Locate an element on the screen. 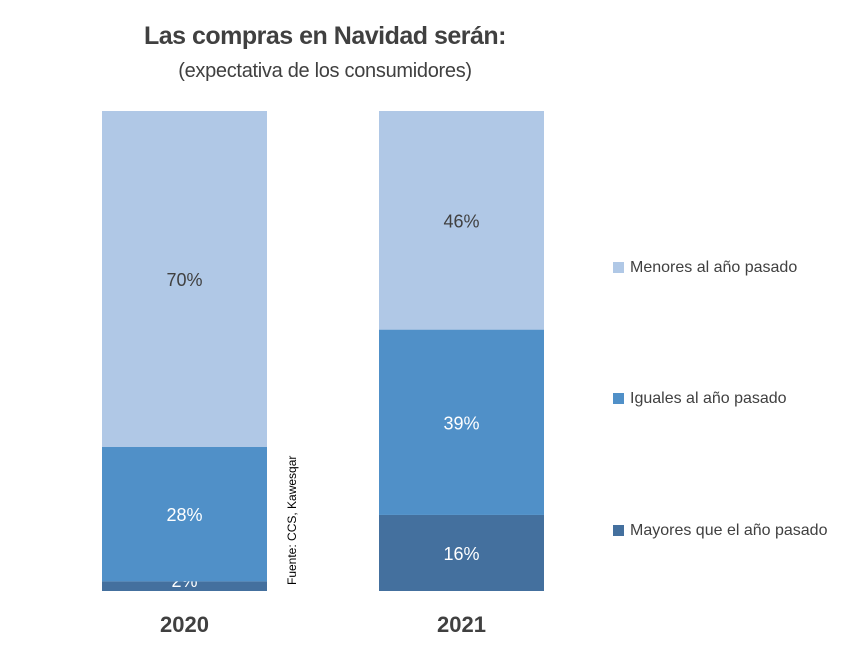  bar-segment-2020-iguales is located at coordinates (184, 514).